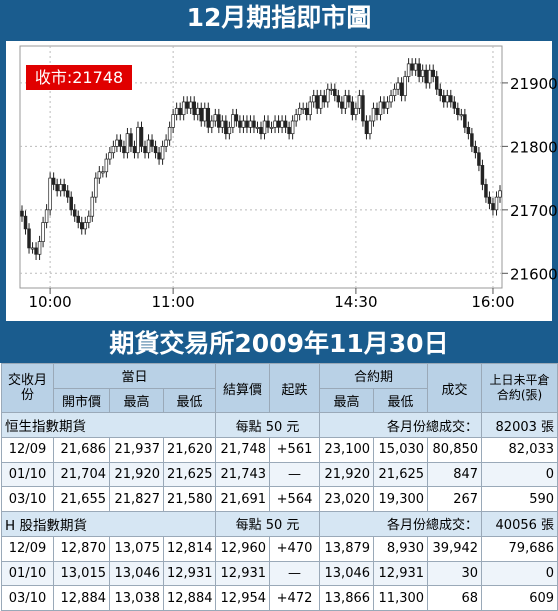  Describe the element at coordinates (534, 274) in the screenshot. I see `y-tick-label: 21600` at that location.